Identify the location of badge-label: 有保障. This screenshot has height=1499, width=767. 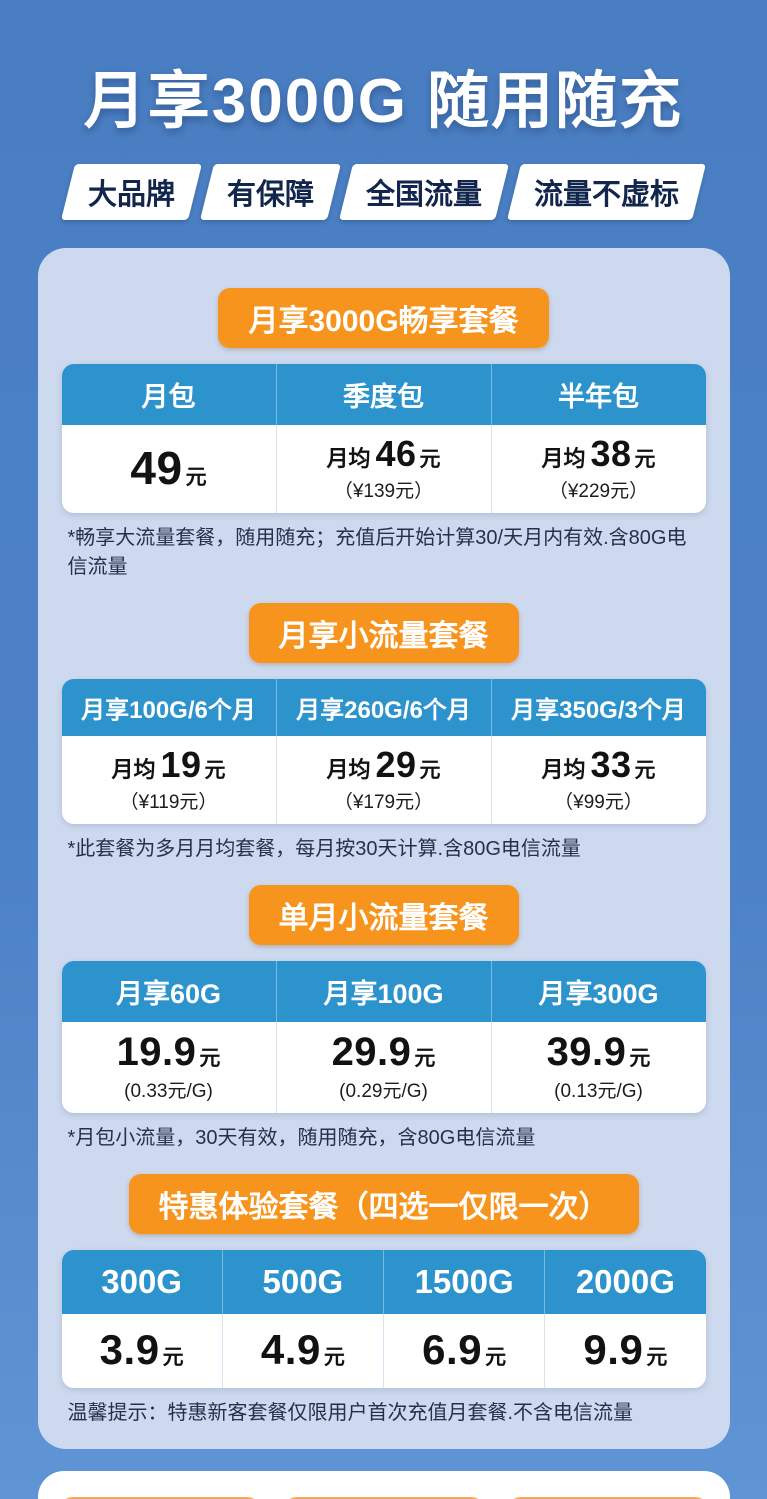
(270, 195).